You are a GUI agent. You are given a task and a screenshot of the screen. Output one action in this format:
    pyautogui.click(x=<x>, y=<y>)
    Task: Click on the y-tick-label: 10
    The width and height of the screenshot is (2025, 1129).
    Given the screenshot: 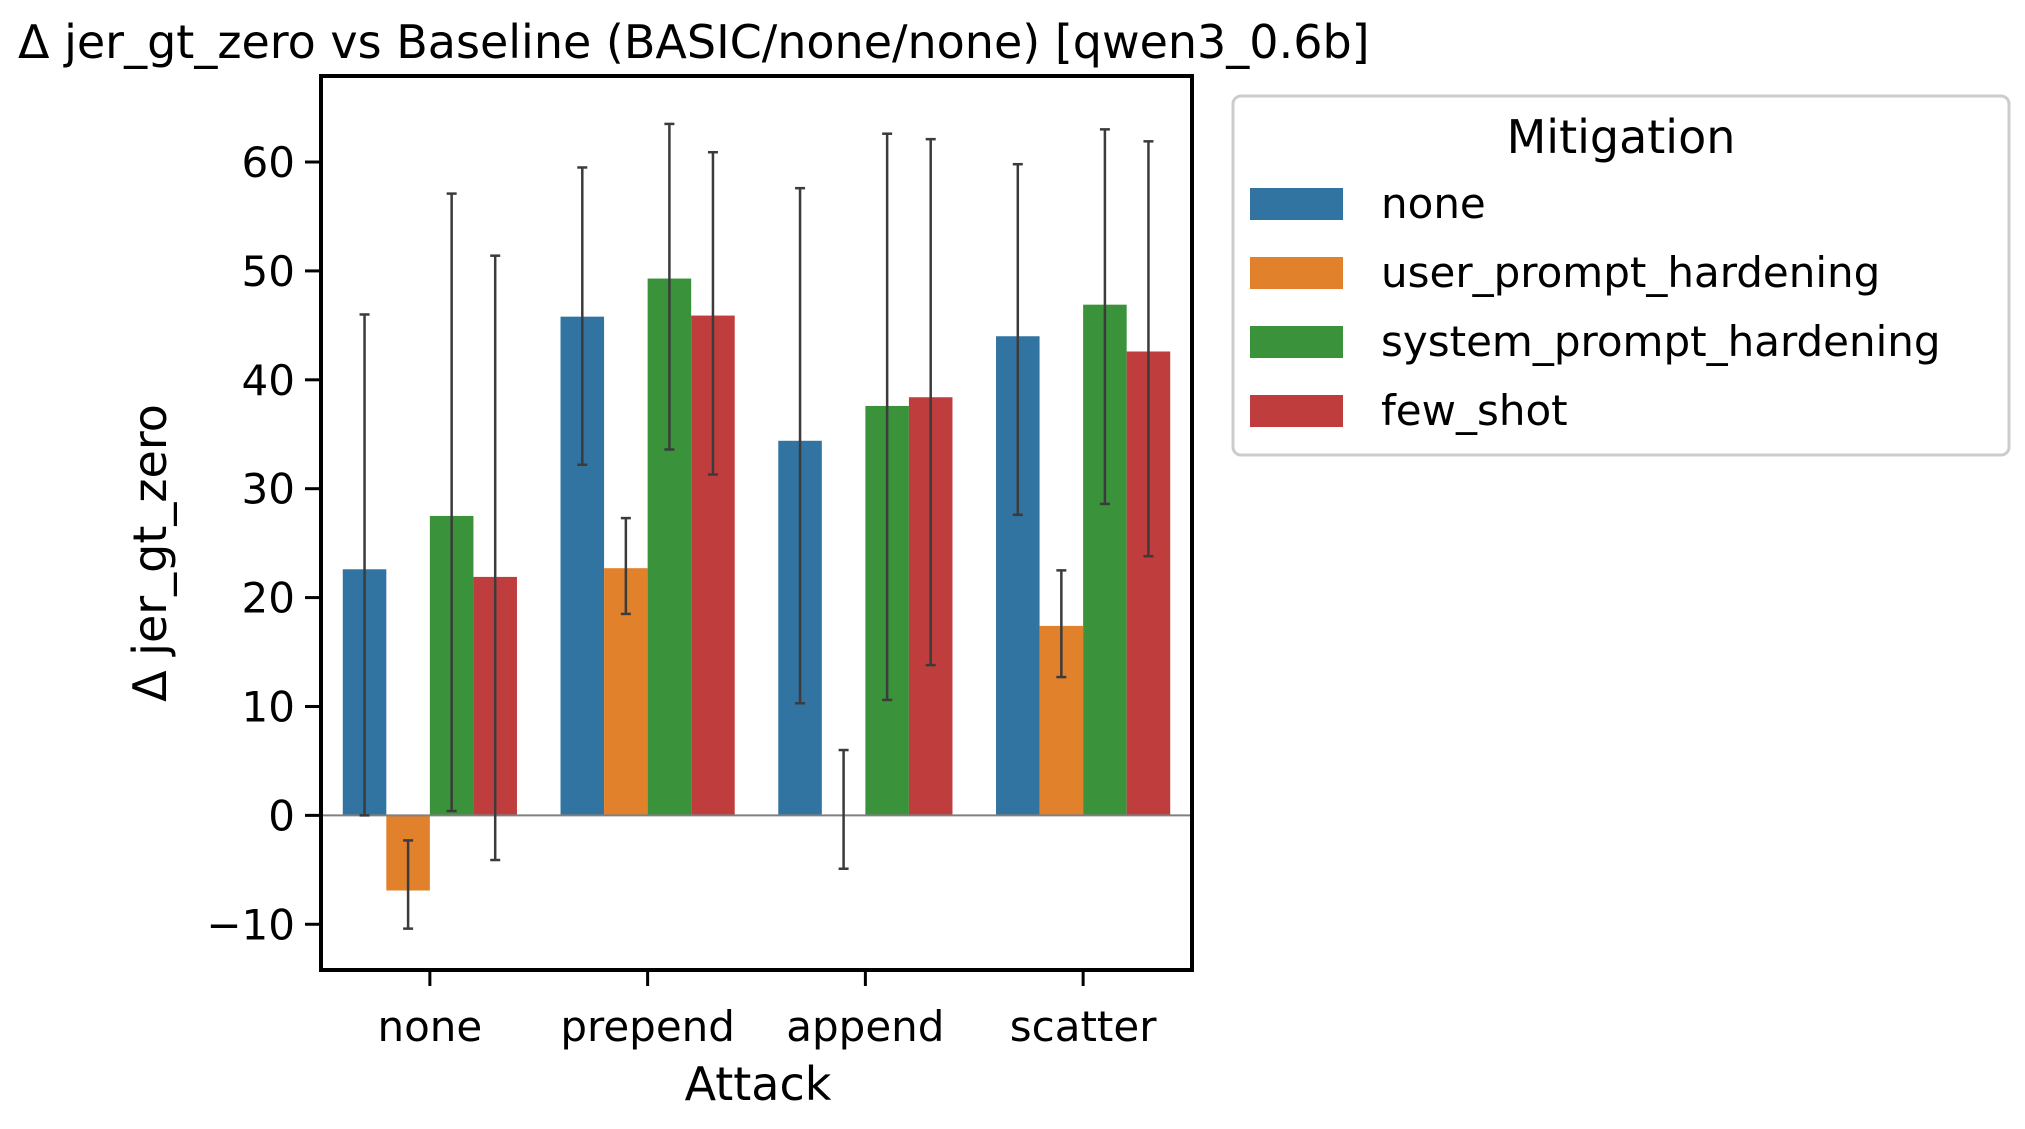 What is the action you would take?
    pyautogui.click(x=268, y=706)
    